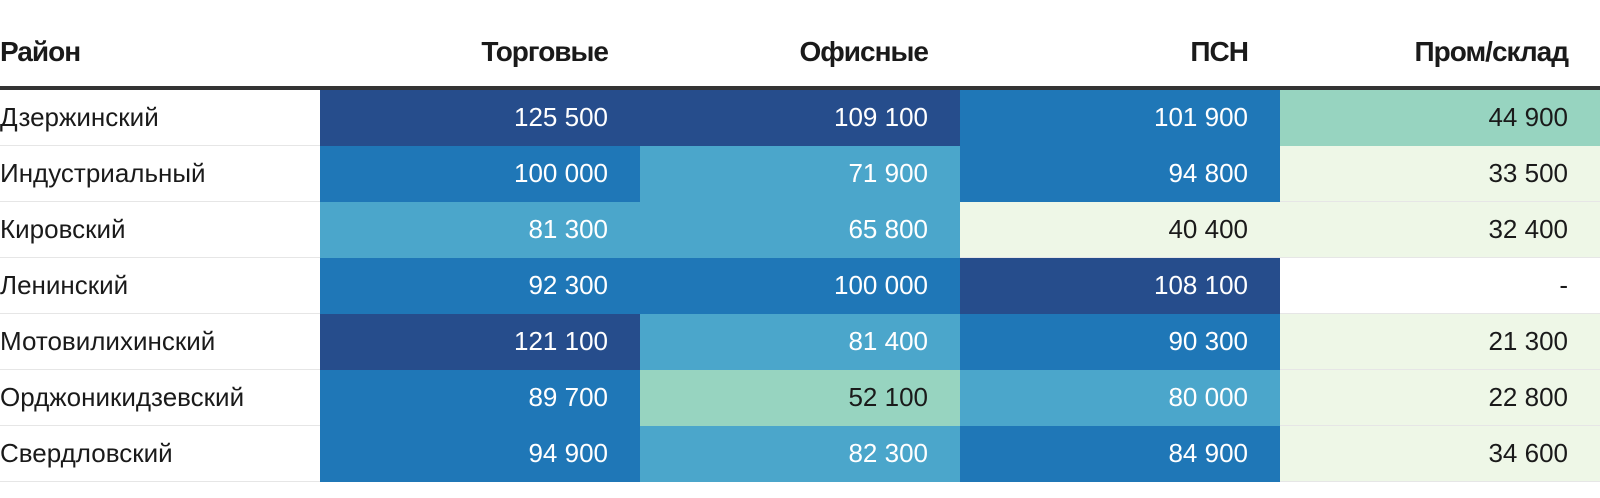  Describe the element at coordinates (160, 54) in the screenshot. I see `column-header-district: Район` at that location.